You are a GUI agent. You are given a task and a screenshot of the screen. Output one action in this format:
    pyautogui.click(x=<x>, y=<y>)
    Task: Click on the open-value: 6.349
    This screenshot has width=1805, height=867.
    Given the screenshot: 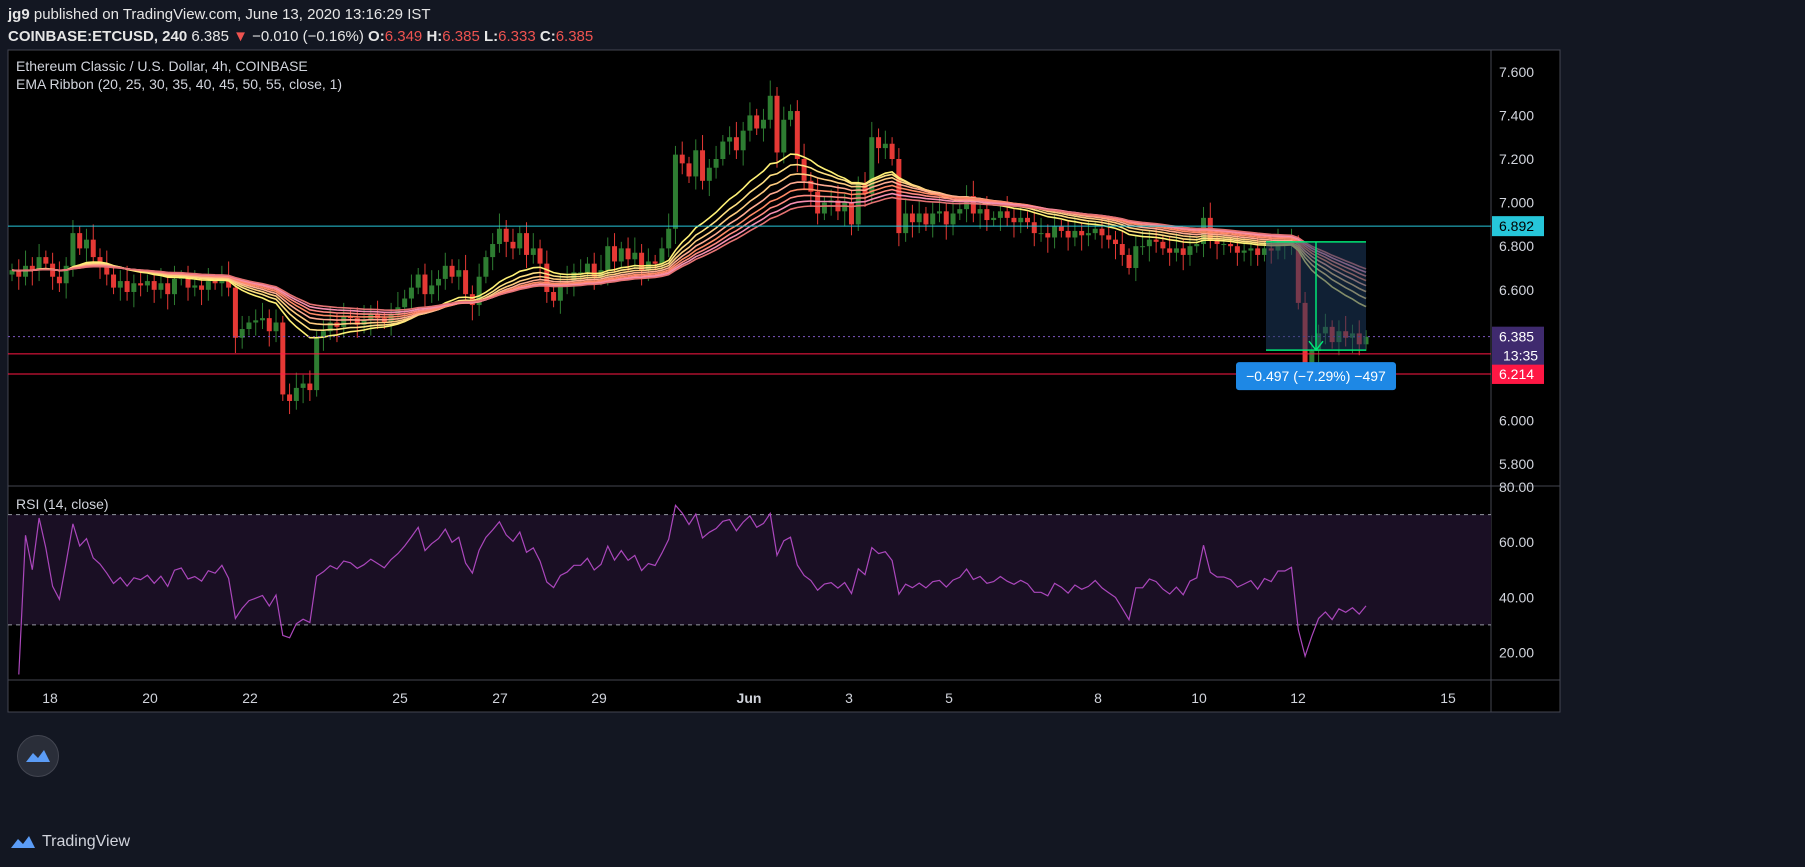 What is the action you would take?
    pyautogui.click(x=403, y=36)
    